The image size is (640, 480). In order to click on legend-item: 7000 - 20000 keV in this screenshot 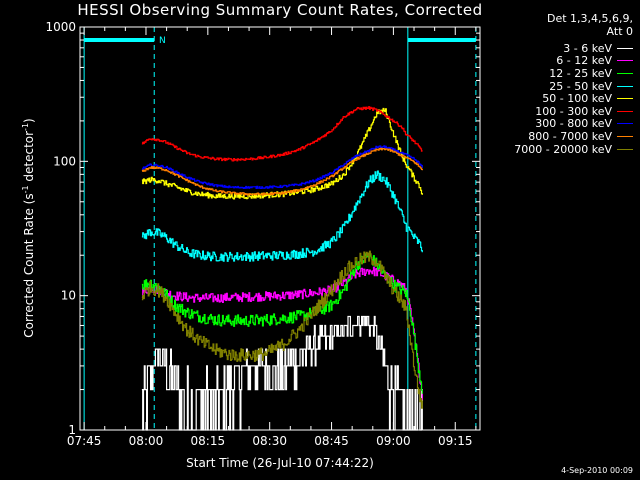, I will do `click(573, 149)`.